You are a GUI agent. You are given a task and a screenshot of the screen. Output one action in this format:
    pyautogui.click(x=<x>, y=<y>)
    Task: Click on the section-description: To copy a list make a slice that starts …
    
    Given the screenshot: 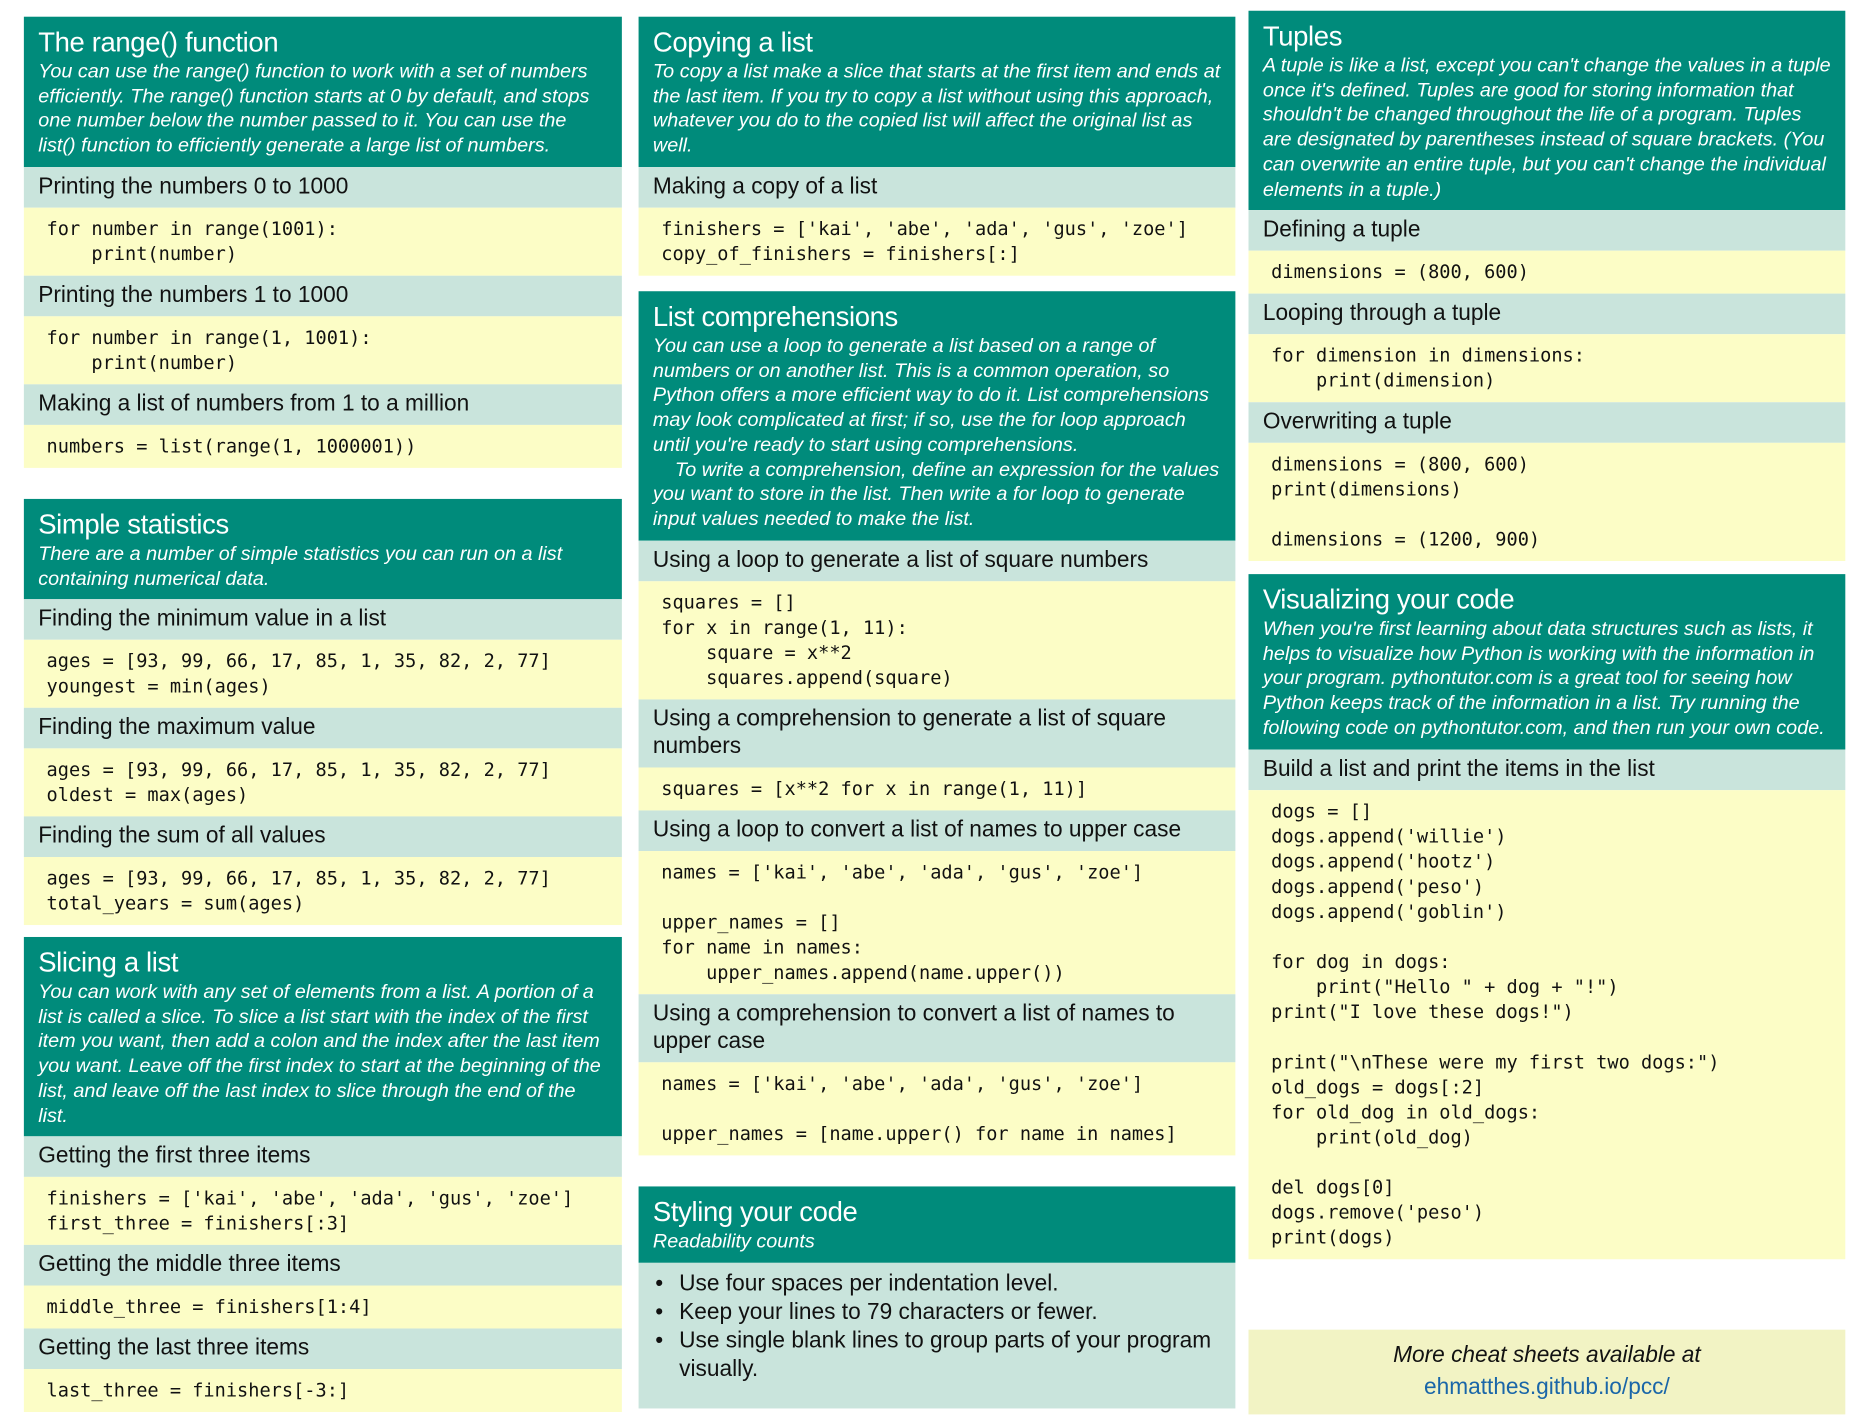 What is the action you would take?
    pyautogui.click(x=939, y=108)
    